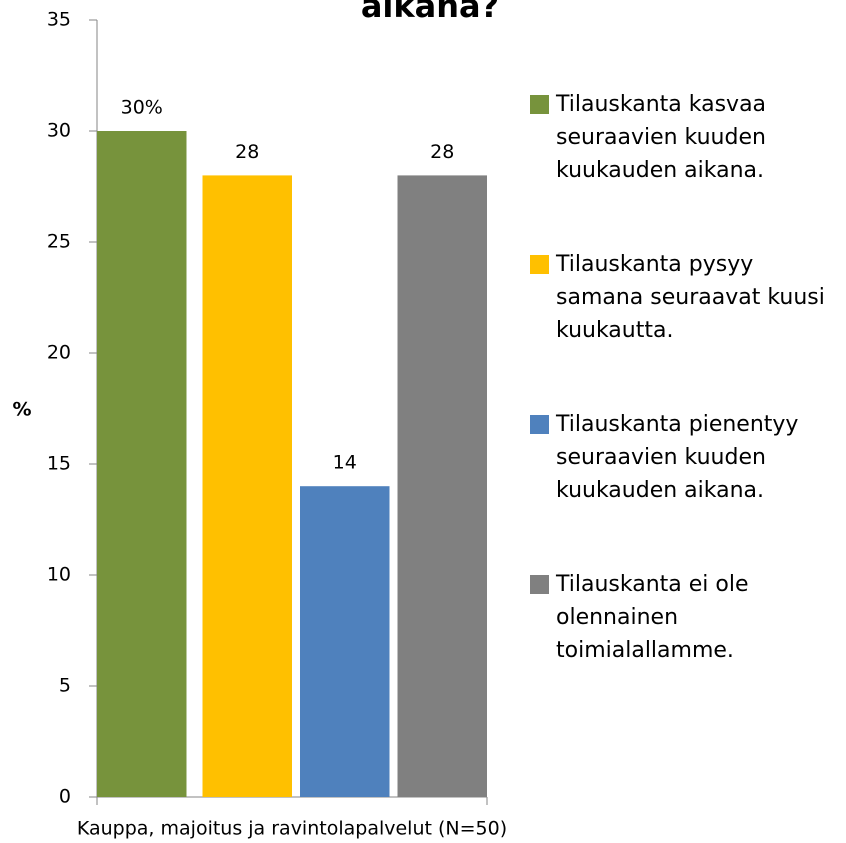 This screenshot has height=843, width=846. Describe the element at coordinates (65, 797) in the screenshot. I see `y-tick-label: 0` at that location.